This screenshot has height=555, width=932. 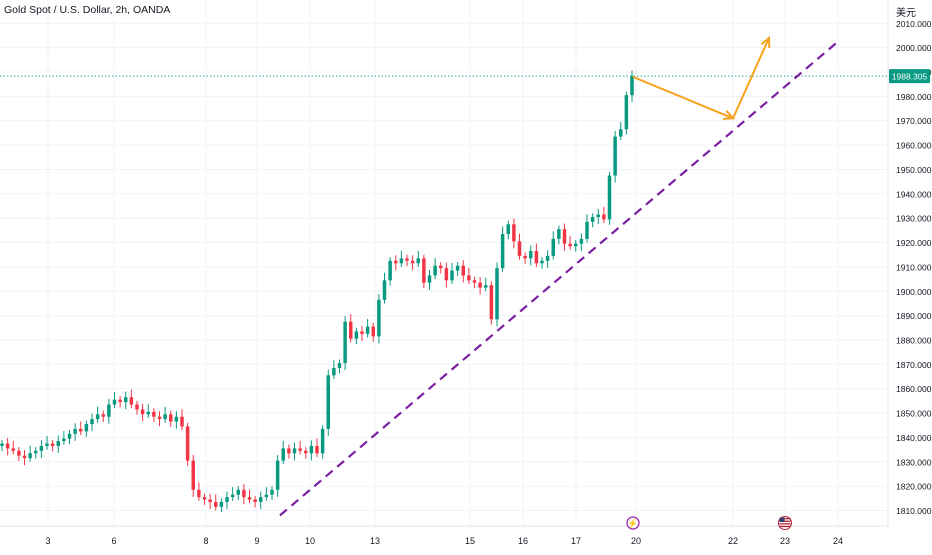 I want to click on projection-path, so click(x=701, y=78).